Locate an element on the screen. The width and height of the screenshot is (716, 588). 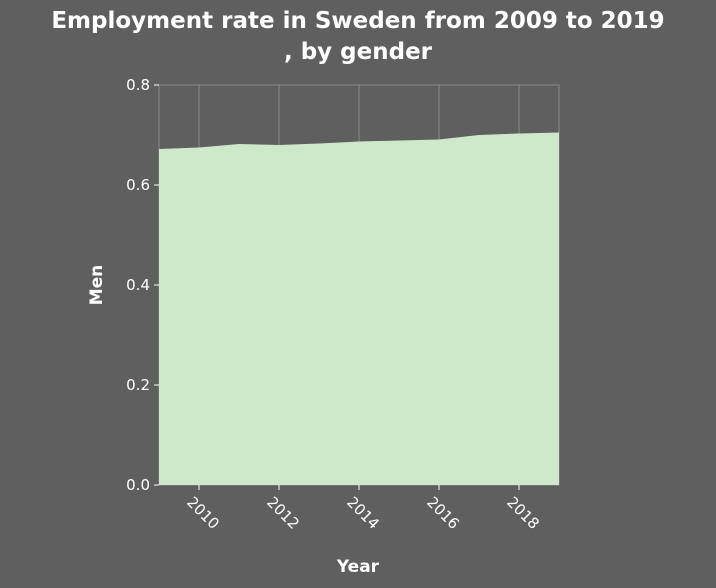
y-tick-label: 0.8 is located at coordinates (138, 85).